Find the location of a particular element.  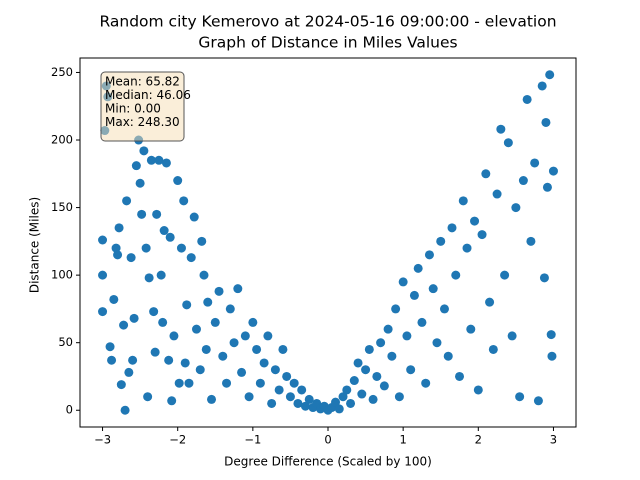

y-tick-label: 250 is located at coordinates (62, 72).